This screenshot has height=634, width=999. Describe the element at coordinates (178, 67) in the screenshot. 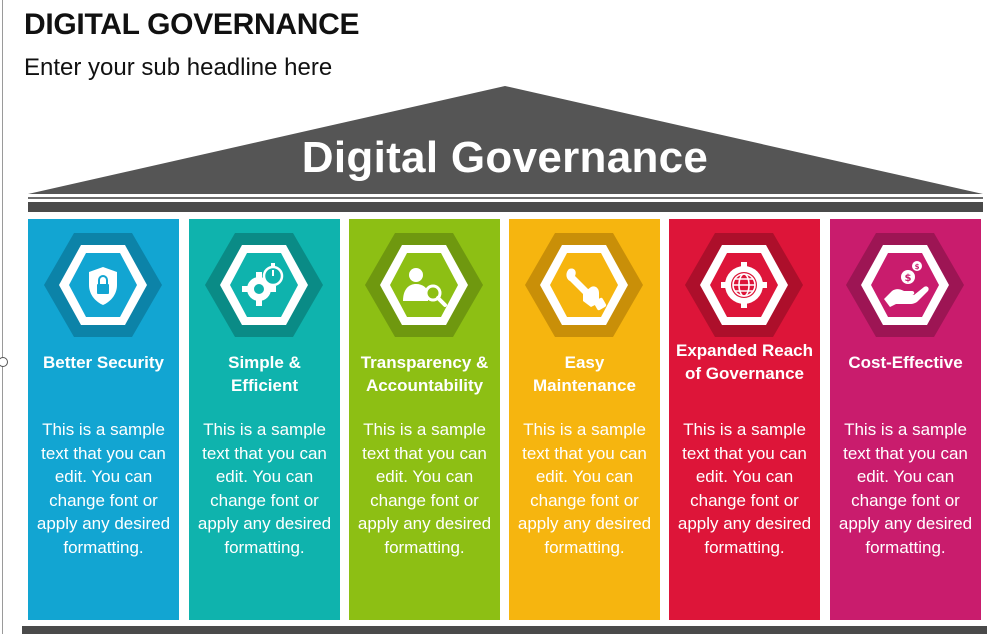

I see `page-subtitle: Enter your sub headline here` at that location.